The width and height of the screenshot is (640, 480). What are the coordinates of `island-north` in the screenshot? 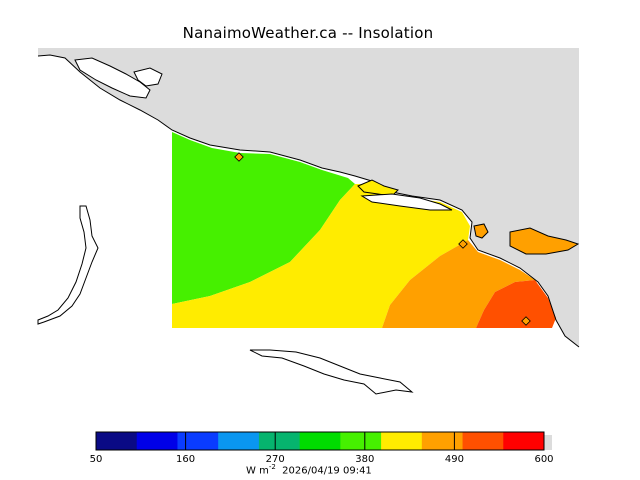 It's located at (112, 78).